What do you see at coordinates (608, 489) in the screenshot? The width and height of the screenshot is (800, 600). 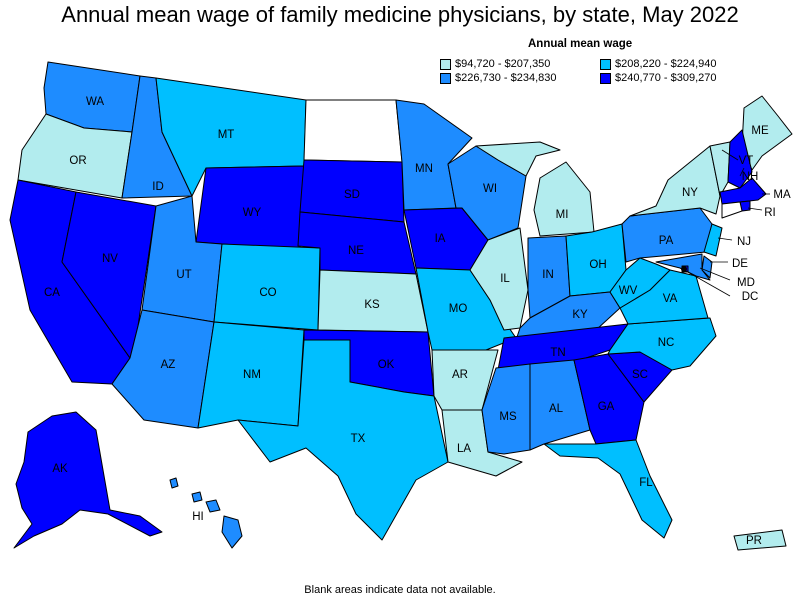 I see `state-fl` at bounding box center [608, 489].